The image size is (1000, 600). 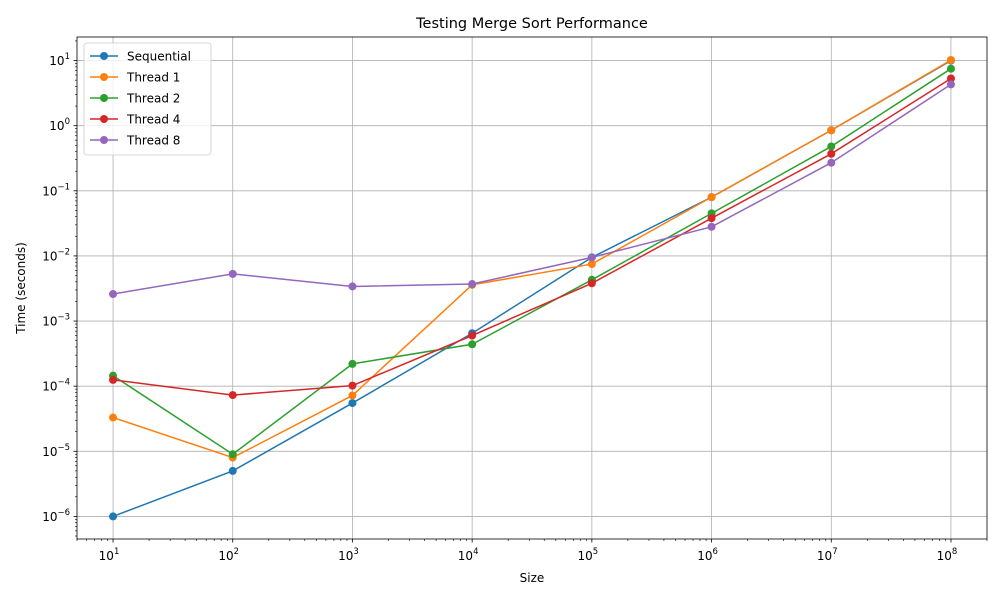 I want to click on x-tick-label: 10⁸, so click(x=947, y=555).